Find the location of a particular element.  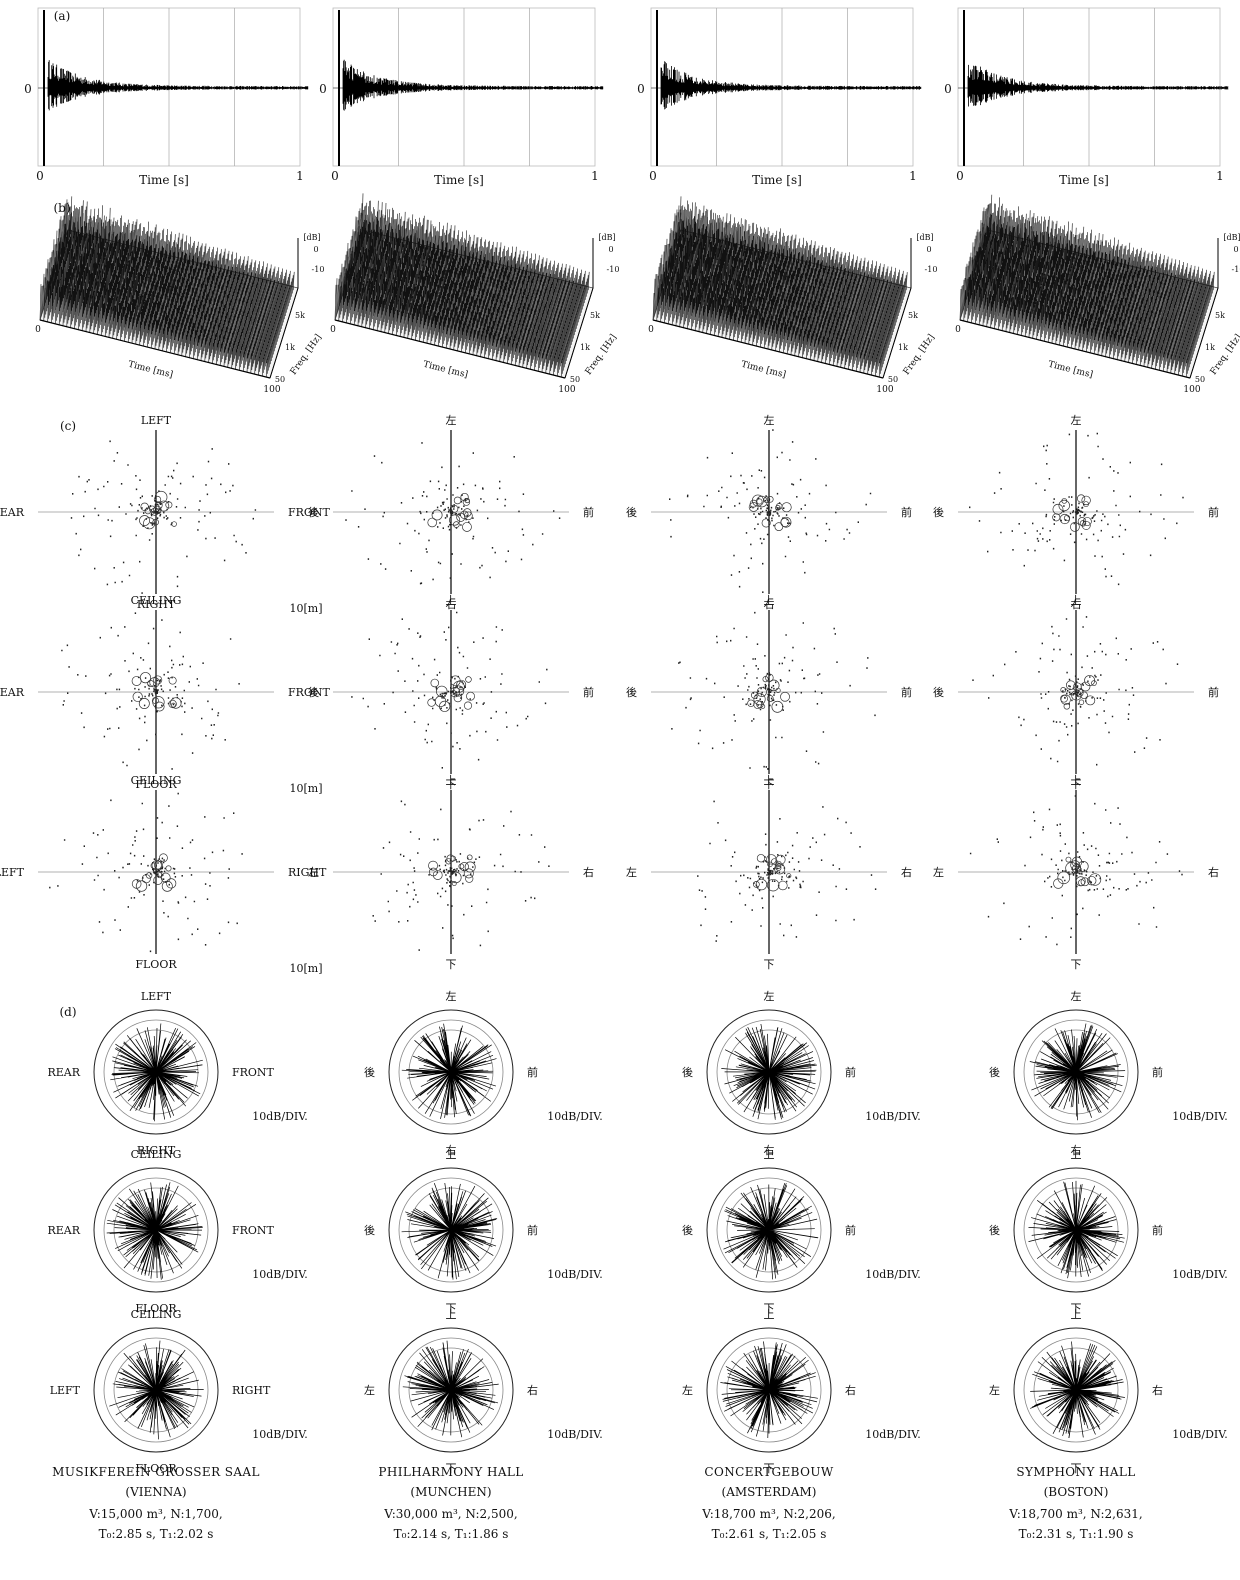

panel-label-a: (a) is located at coordinates (62, 16).